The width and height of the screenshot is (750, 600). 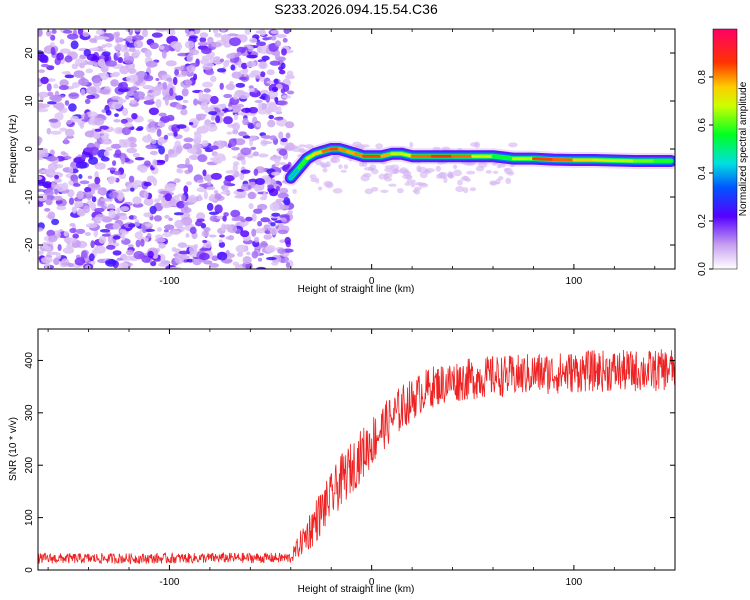 I want to click on ridge-core-segment, so click(x=407, y=155).